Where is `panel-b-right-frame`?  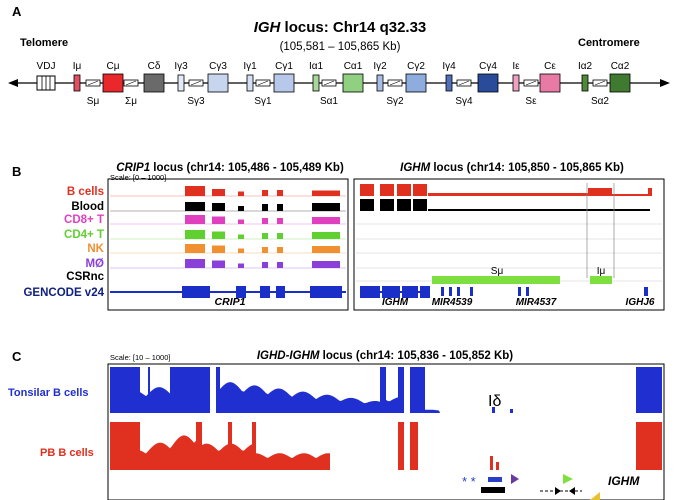 panel-b-right-frame is located at coordinates (509, 244).